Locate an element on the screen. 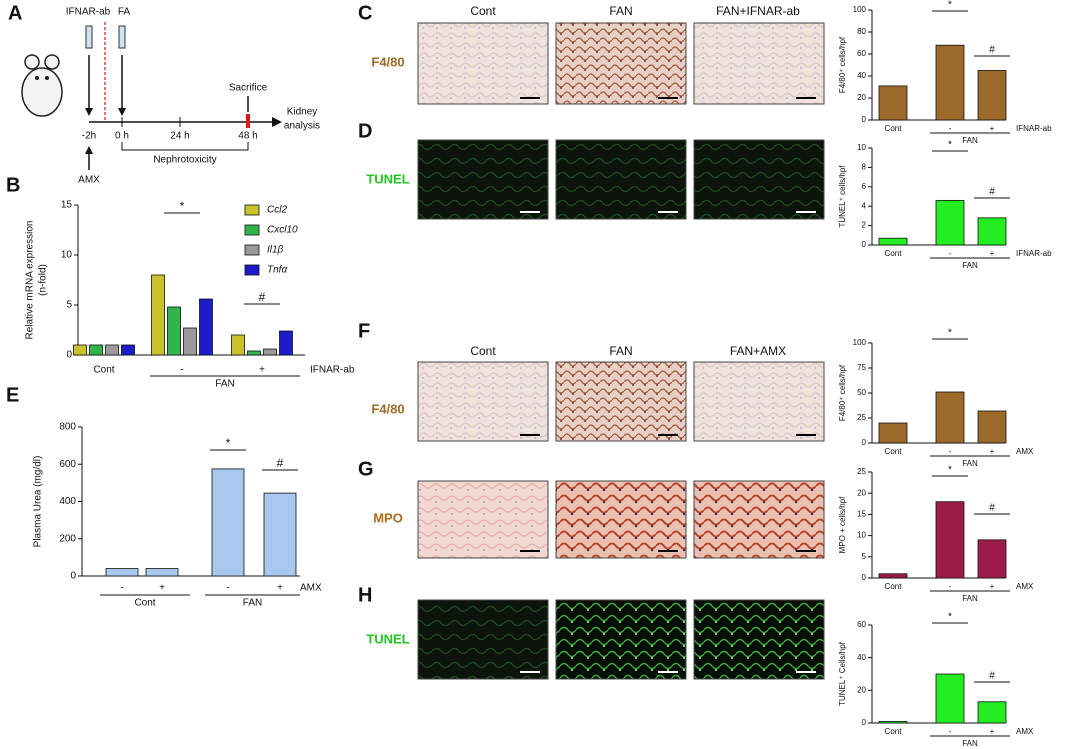 This screenshot has width=1065, height=749. y-tick-label: 200 is located at coordinates (67, 538).